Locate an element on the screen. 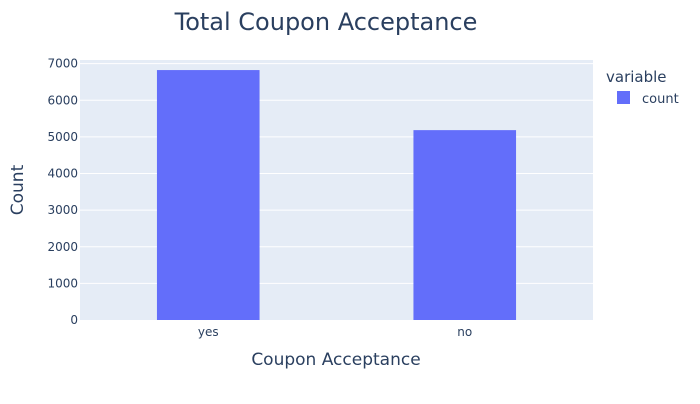 This screenshot has width=700, height=404. y-tick-label: 6000 is located at coordinates (62, 100).